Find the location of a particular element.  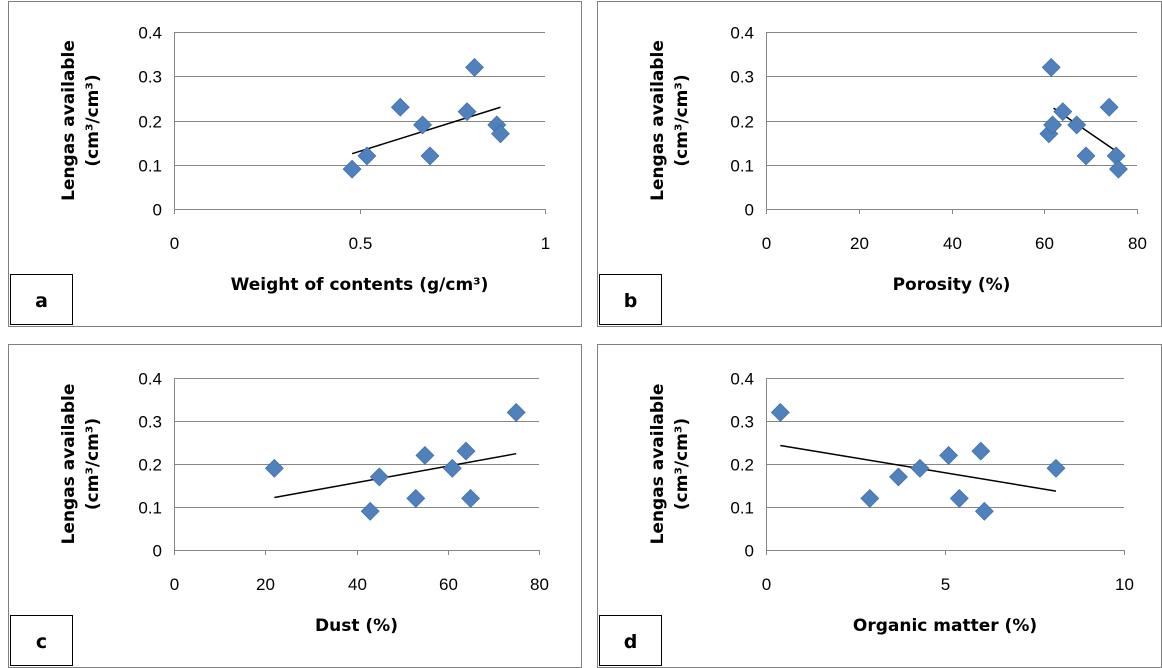

panel-label: c is located at coordinates (41, 642).